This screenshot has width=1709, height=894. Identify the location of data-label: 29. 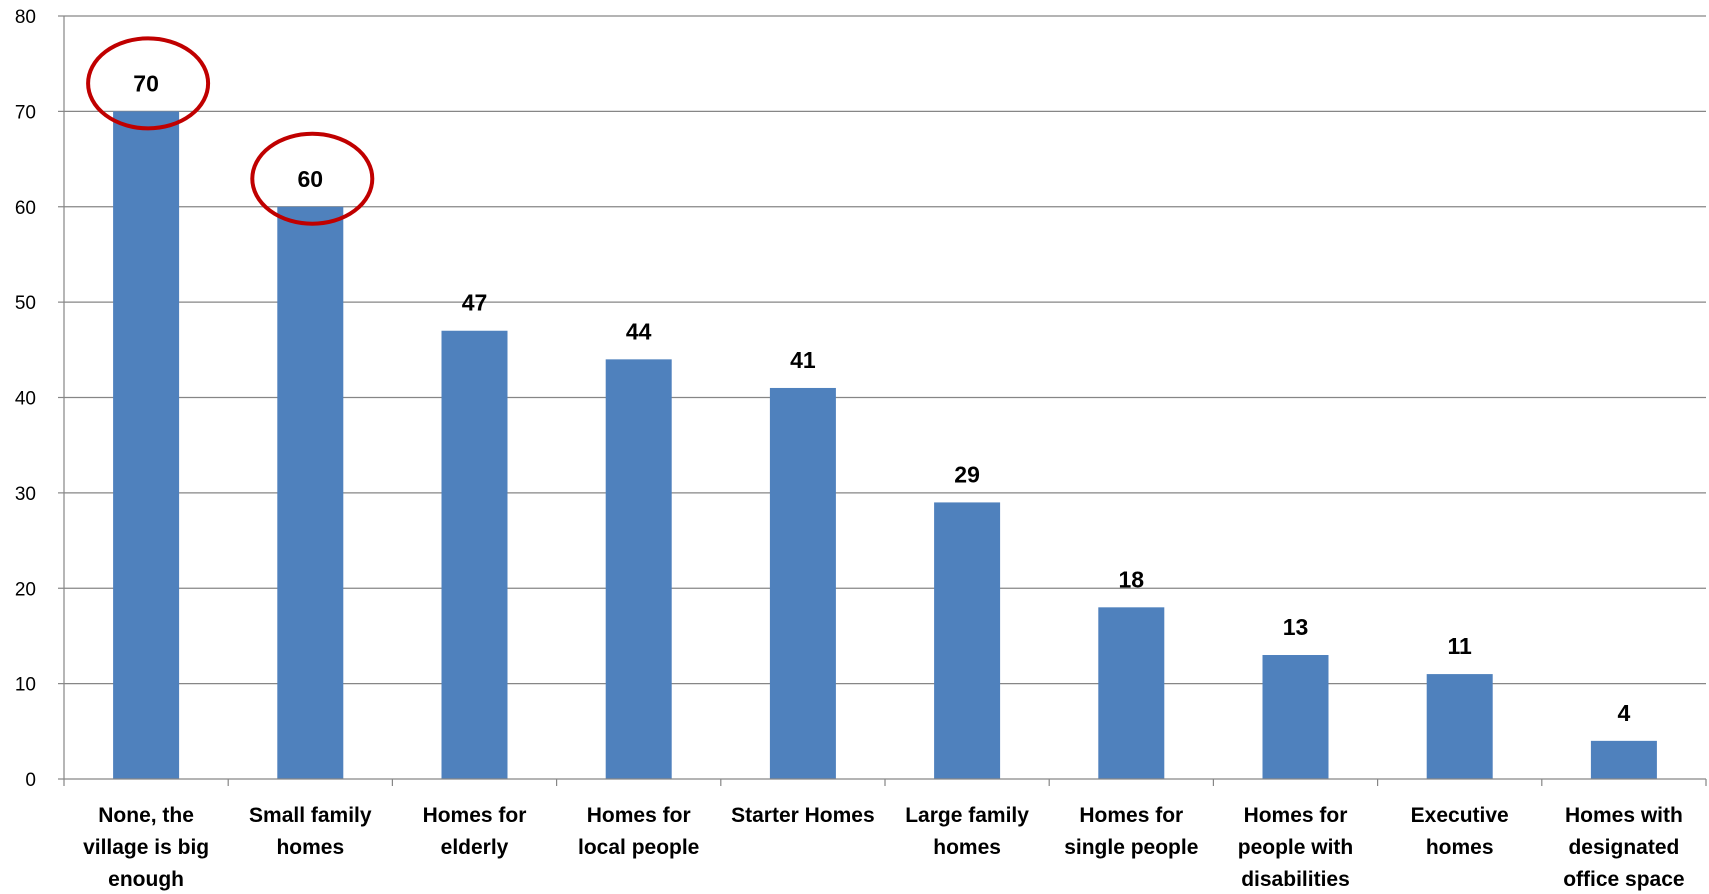
(967, 474).